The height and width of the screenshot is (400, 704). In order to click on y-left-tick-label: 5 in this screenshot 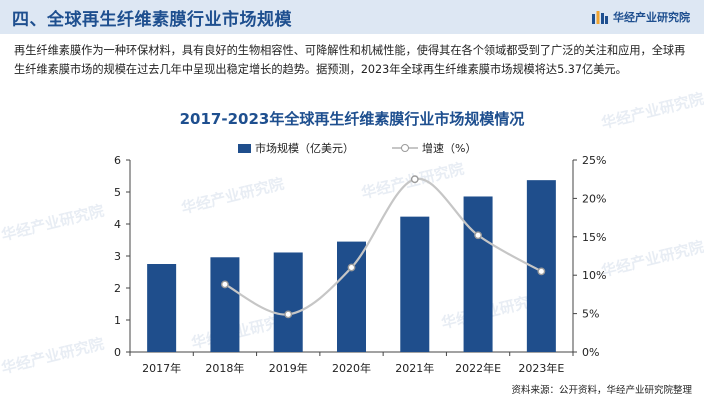, I will do `click(117, 192)`.